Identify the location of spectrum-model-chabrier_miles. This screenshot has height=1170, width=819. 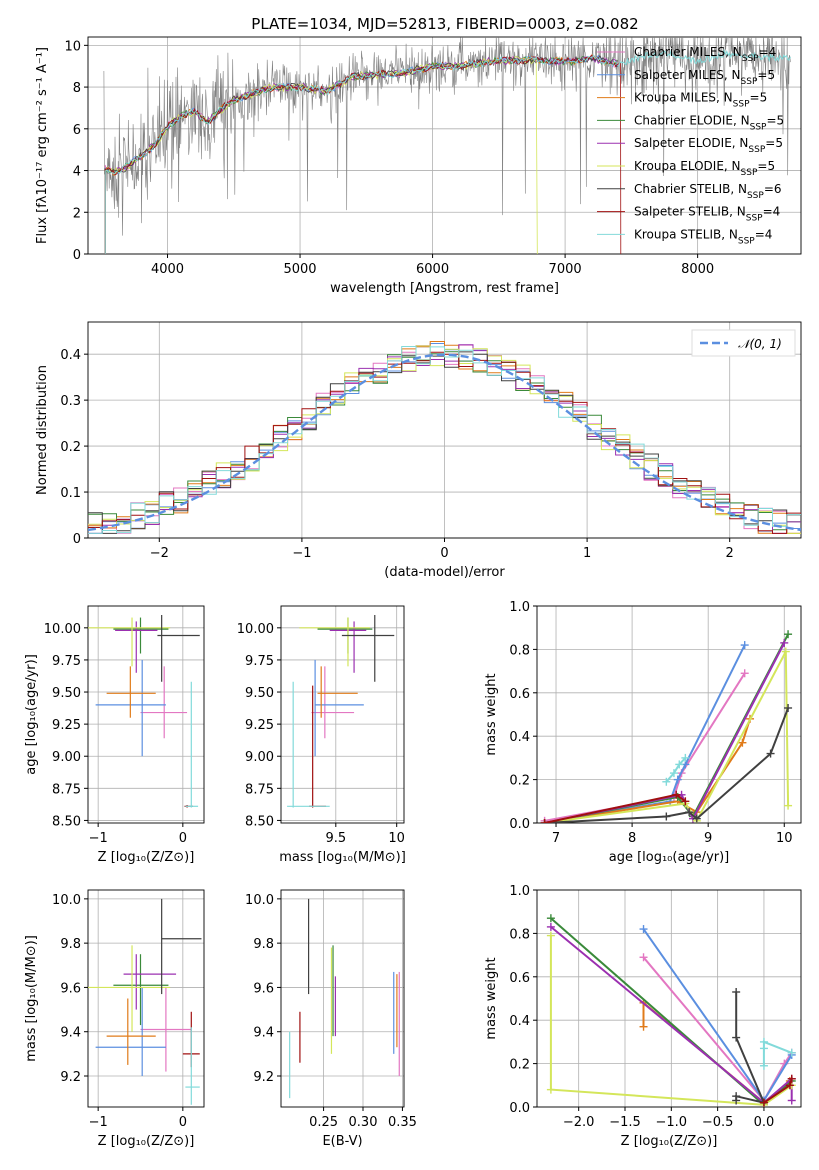
(361, 154).